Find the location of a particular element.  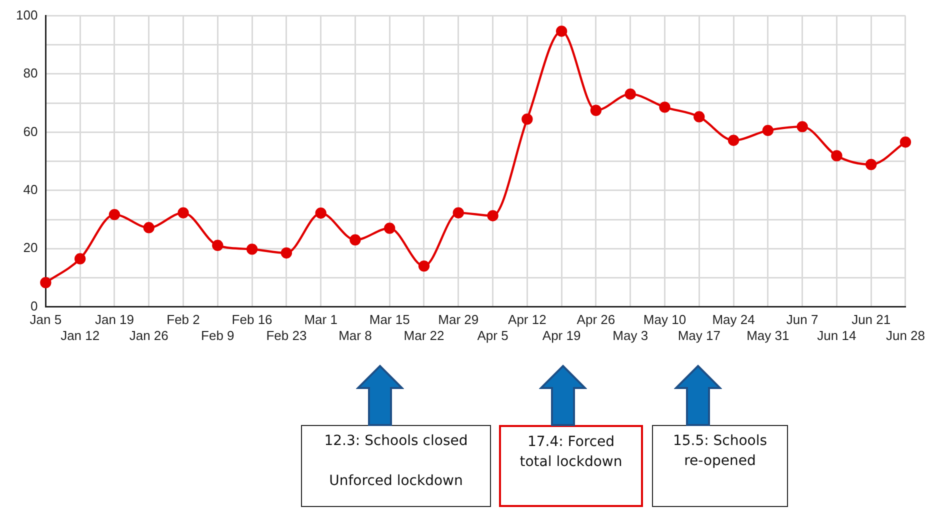

text: 12.3: Schools closed Unforced lockdown is located at coordinates (396, 461).